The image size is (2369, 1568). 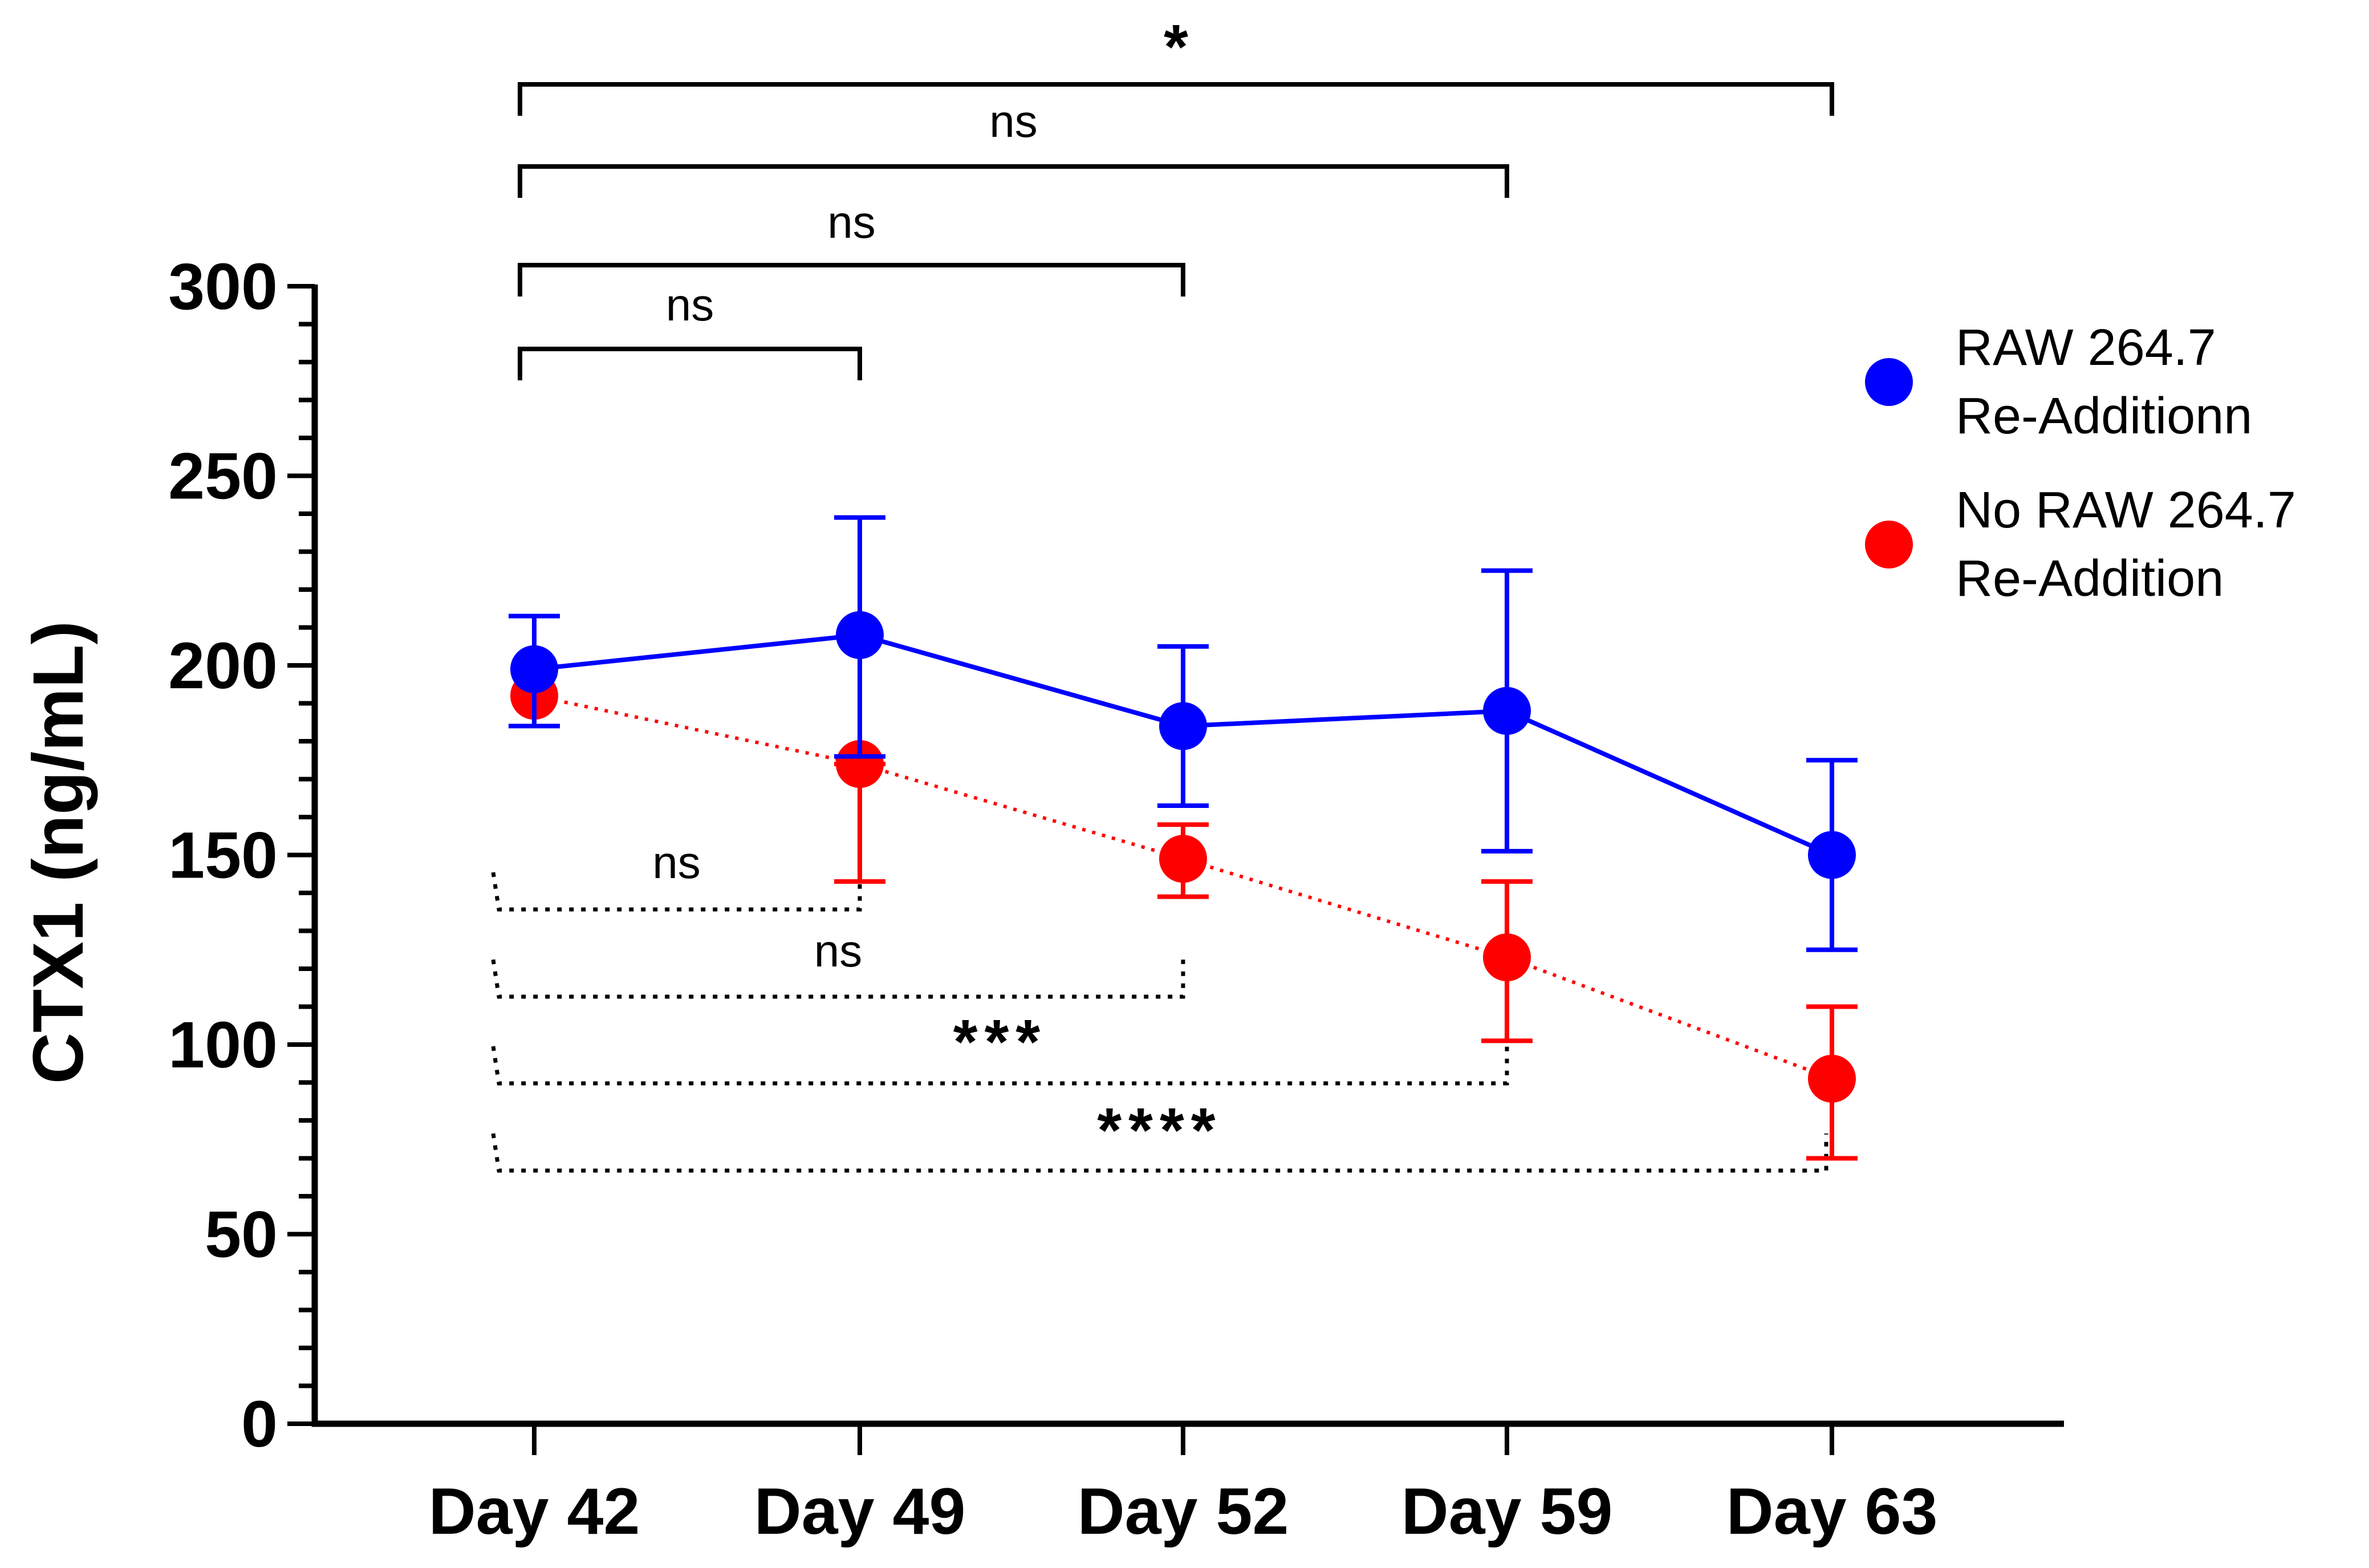 I want to click on legend-label: No RAW 264.7, so click(x=2126, y=511).